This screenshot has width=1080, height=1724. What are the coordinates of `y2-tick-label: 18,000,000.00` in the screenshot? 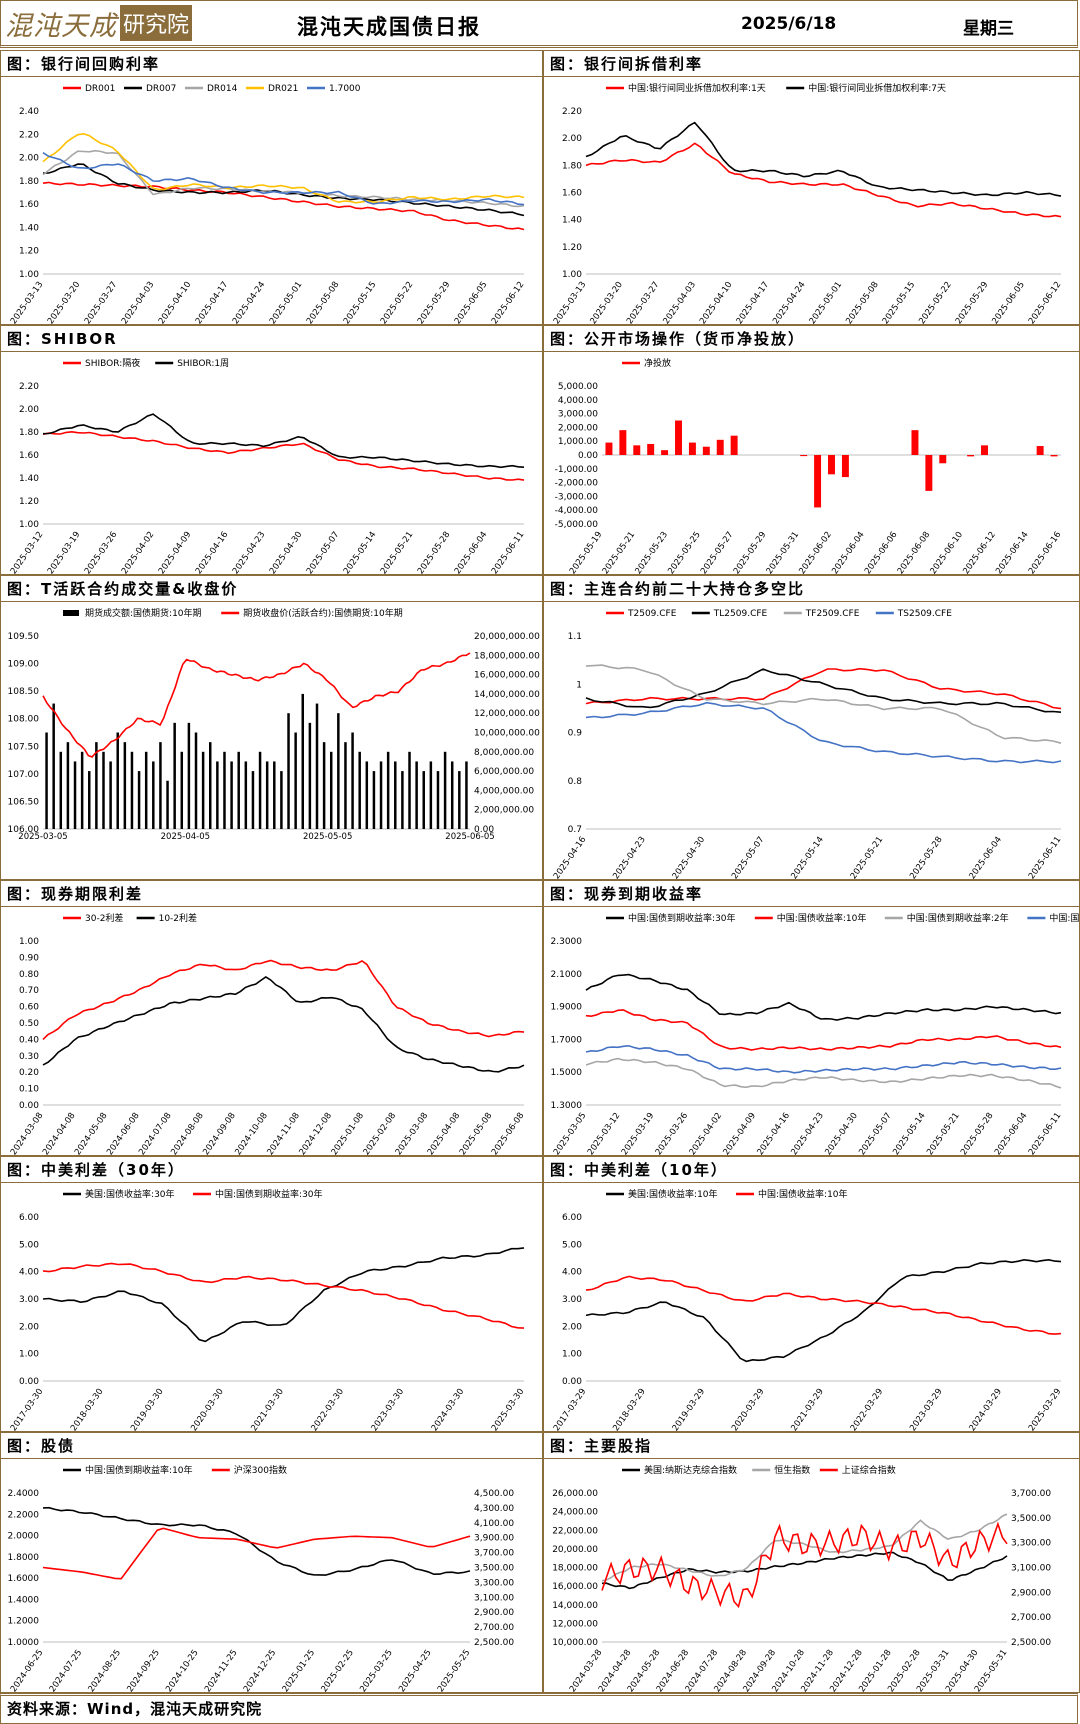 It's located at (507, 656).